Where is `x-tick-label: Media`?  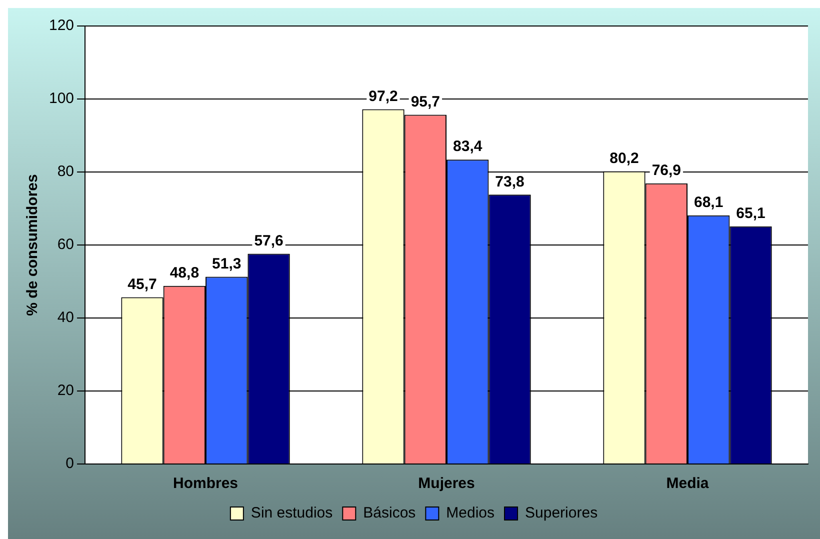 x-tick-label: Media is located at coordinates (688, 483).